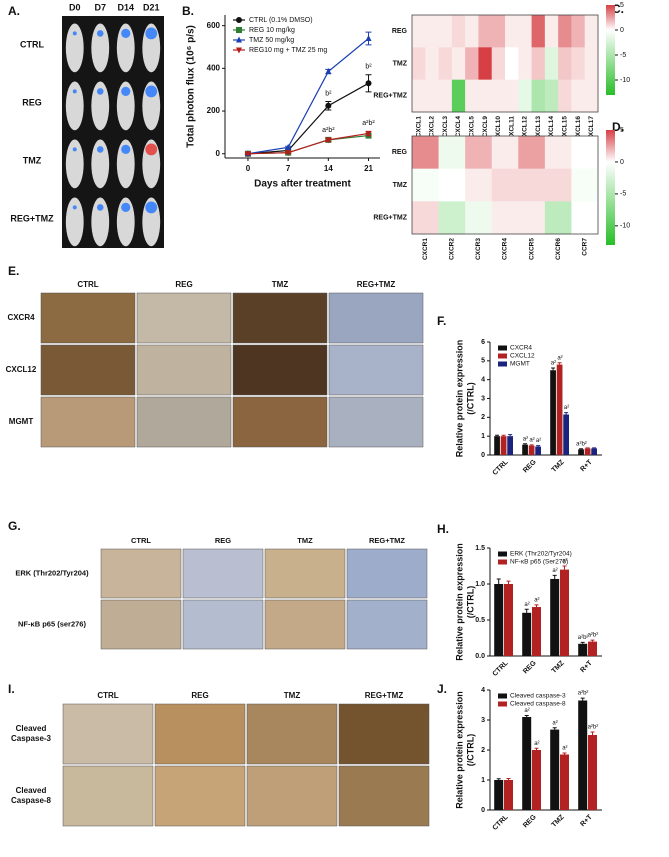 The width and height of the screenshot is (669, 857). What do you see at coordinates (520, 364) in the screenshot?
I see `legend-label: MGMT` at bounding box center [520, 364].